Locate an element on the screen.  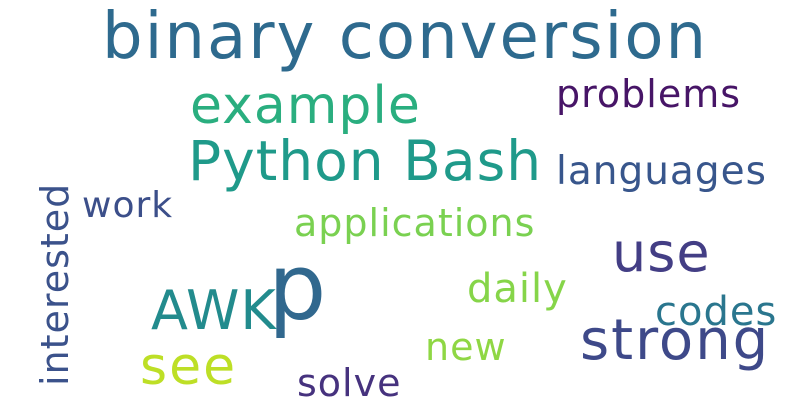
word-languages: languages is located at coordinates (661, 171).